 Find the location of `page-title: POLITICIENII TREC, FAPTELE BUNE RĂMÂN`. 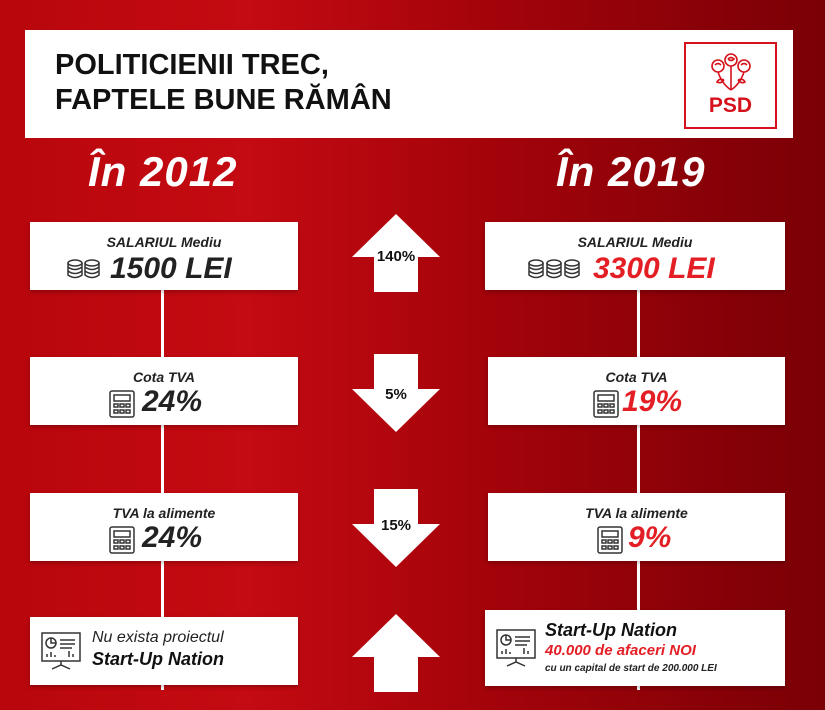

page-title: POLITICIENII TREC, FAPTELE BUNE RĂMÂN is located at coordinates (223, 83).